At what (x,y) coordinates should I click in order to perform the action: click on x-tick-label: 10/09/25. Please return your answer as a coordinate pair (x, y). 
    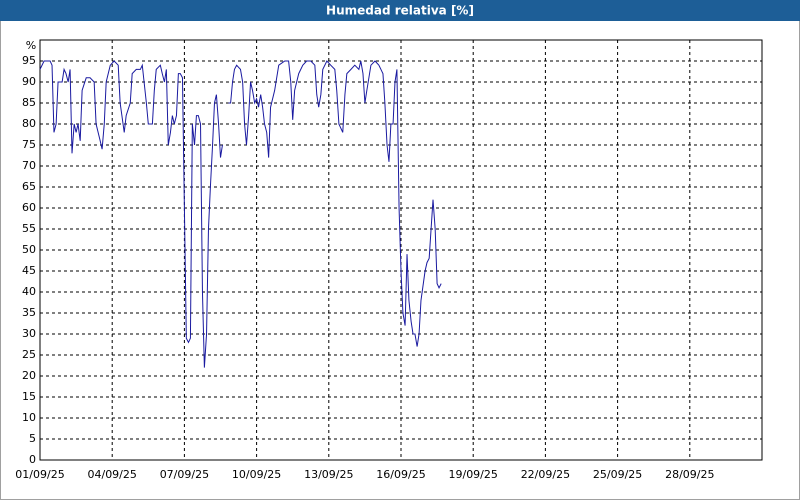
    Looking at the image, I should click on (256, 474).